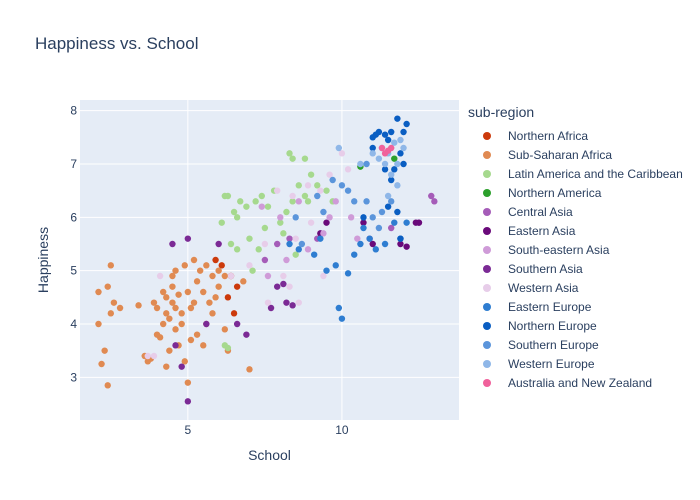 The height and width of the screenshot is (500, 700). Describe the element at coordinates (385, 178) in the screenshot. I see `series-northern-europe` at that location.